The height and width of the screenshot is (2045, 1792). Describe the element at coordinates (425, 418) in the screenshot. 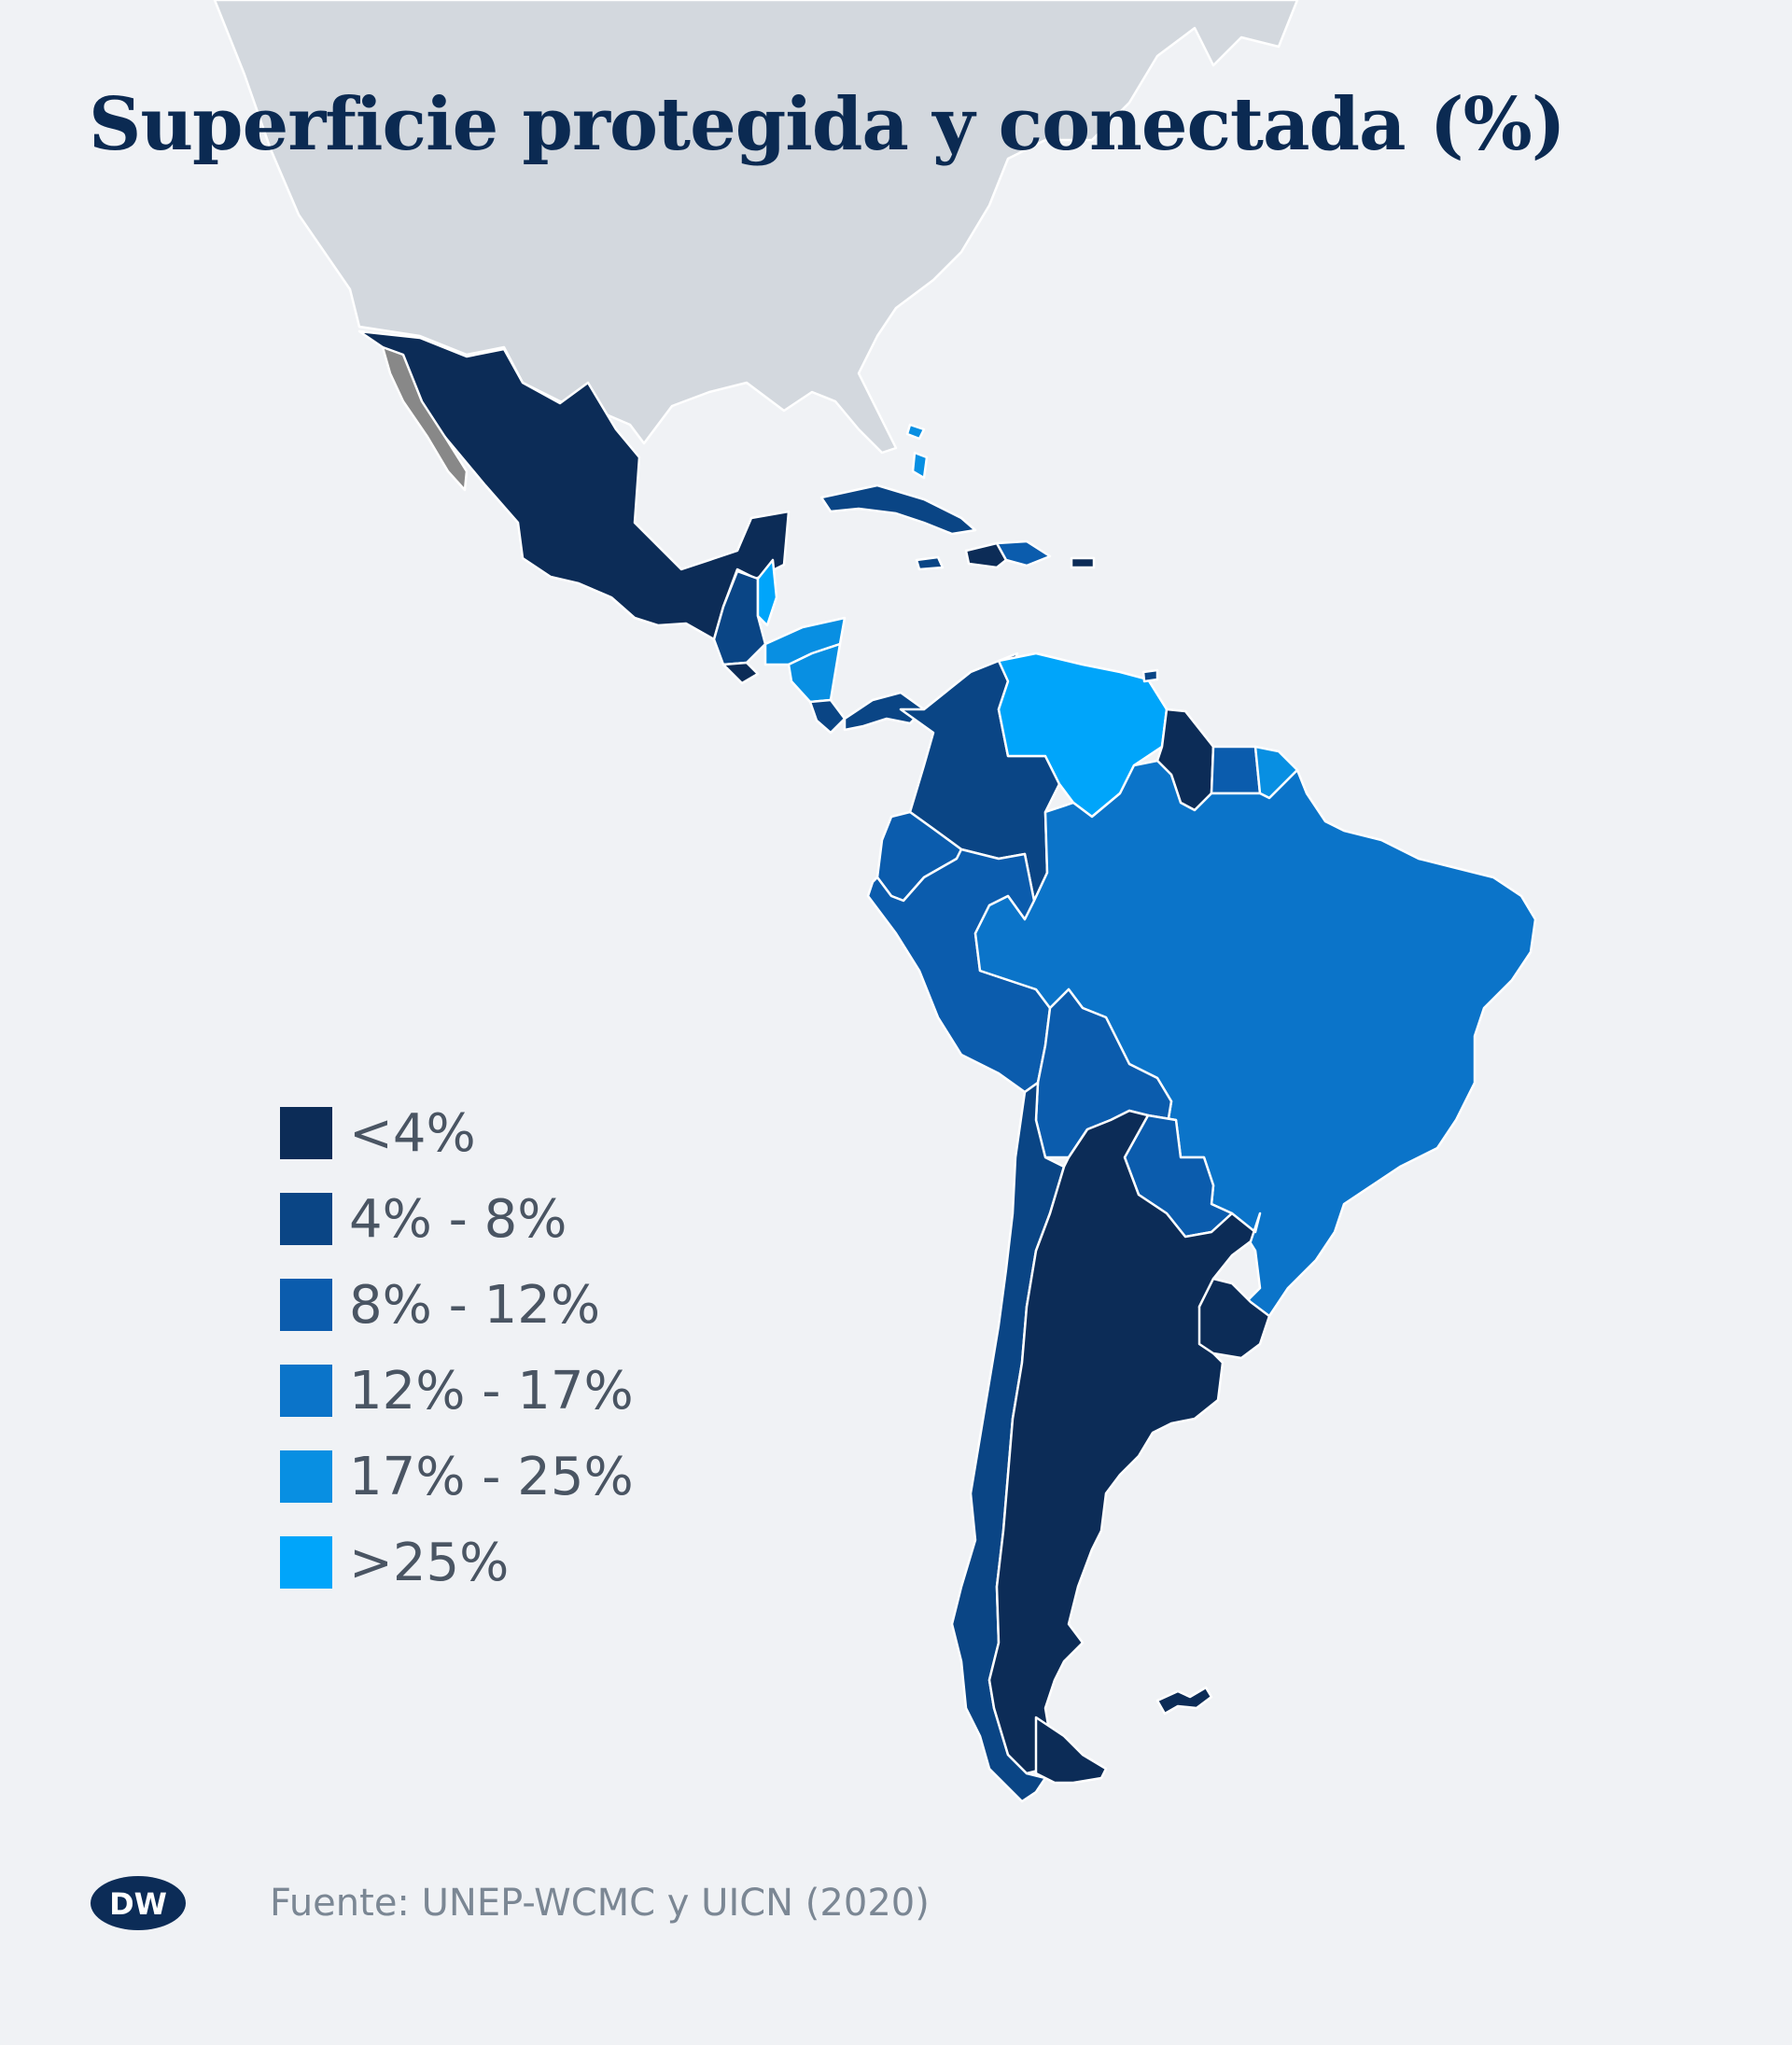

I see `region-mexico-baja` at that location.